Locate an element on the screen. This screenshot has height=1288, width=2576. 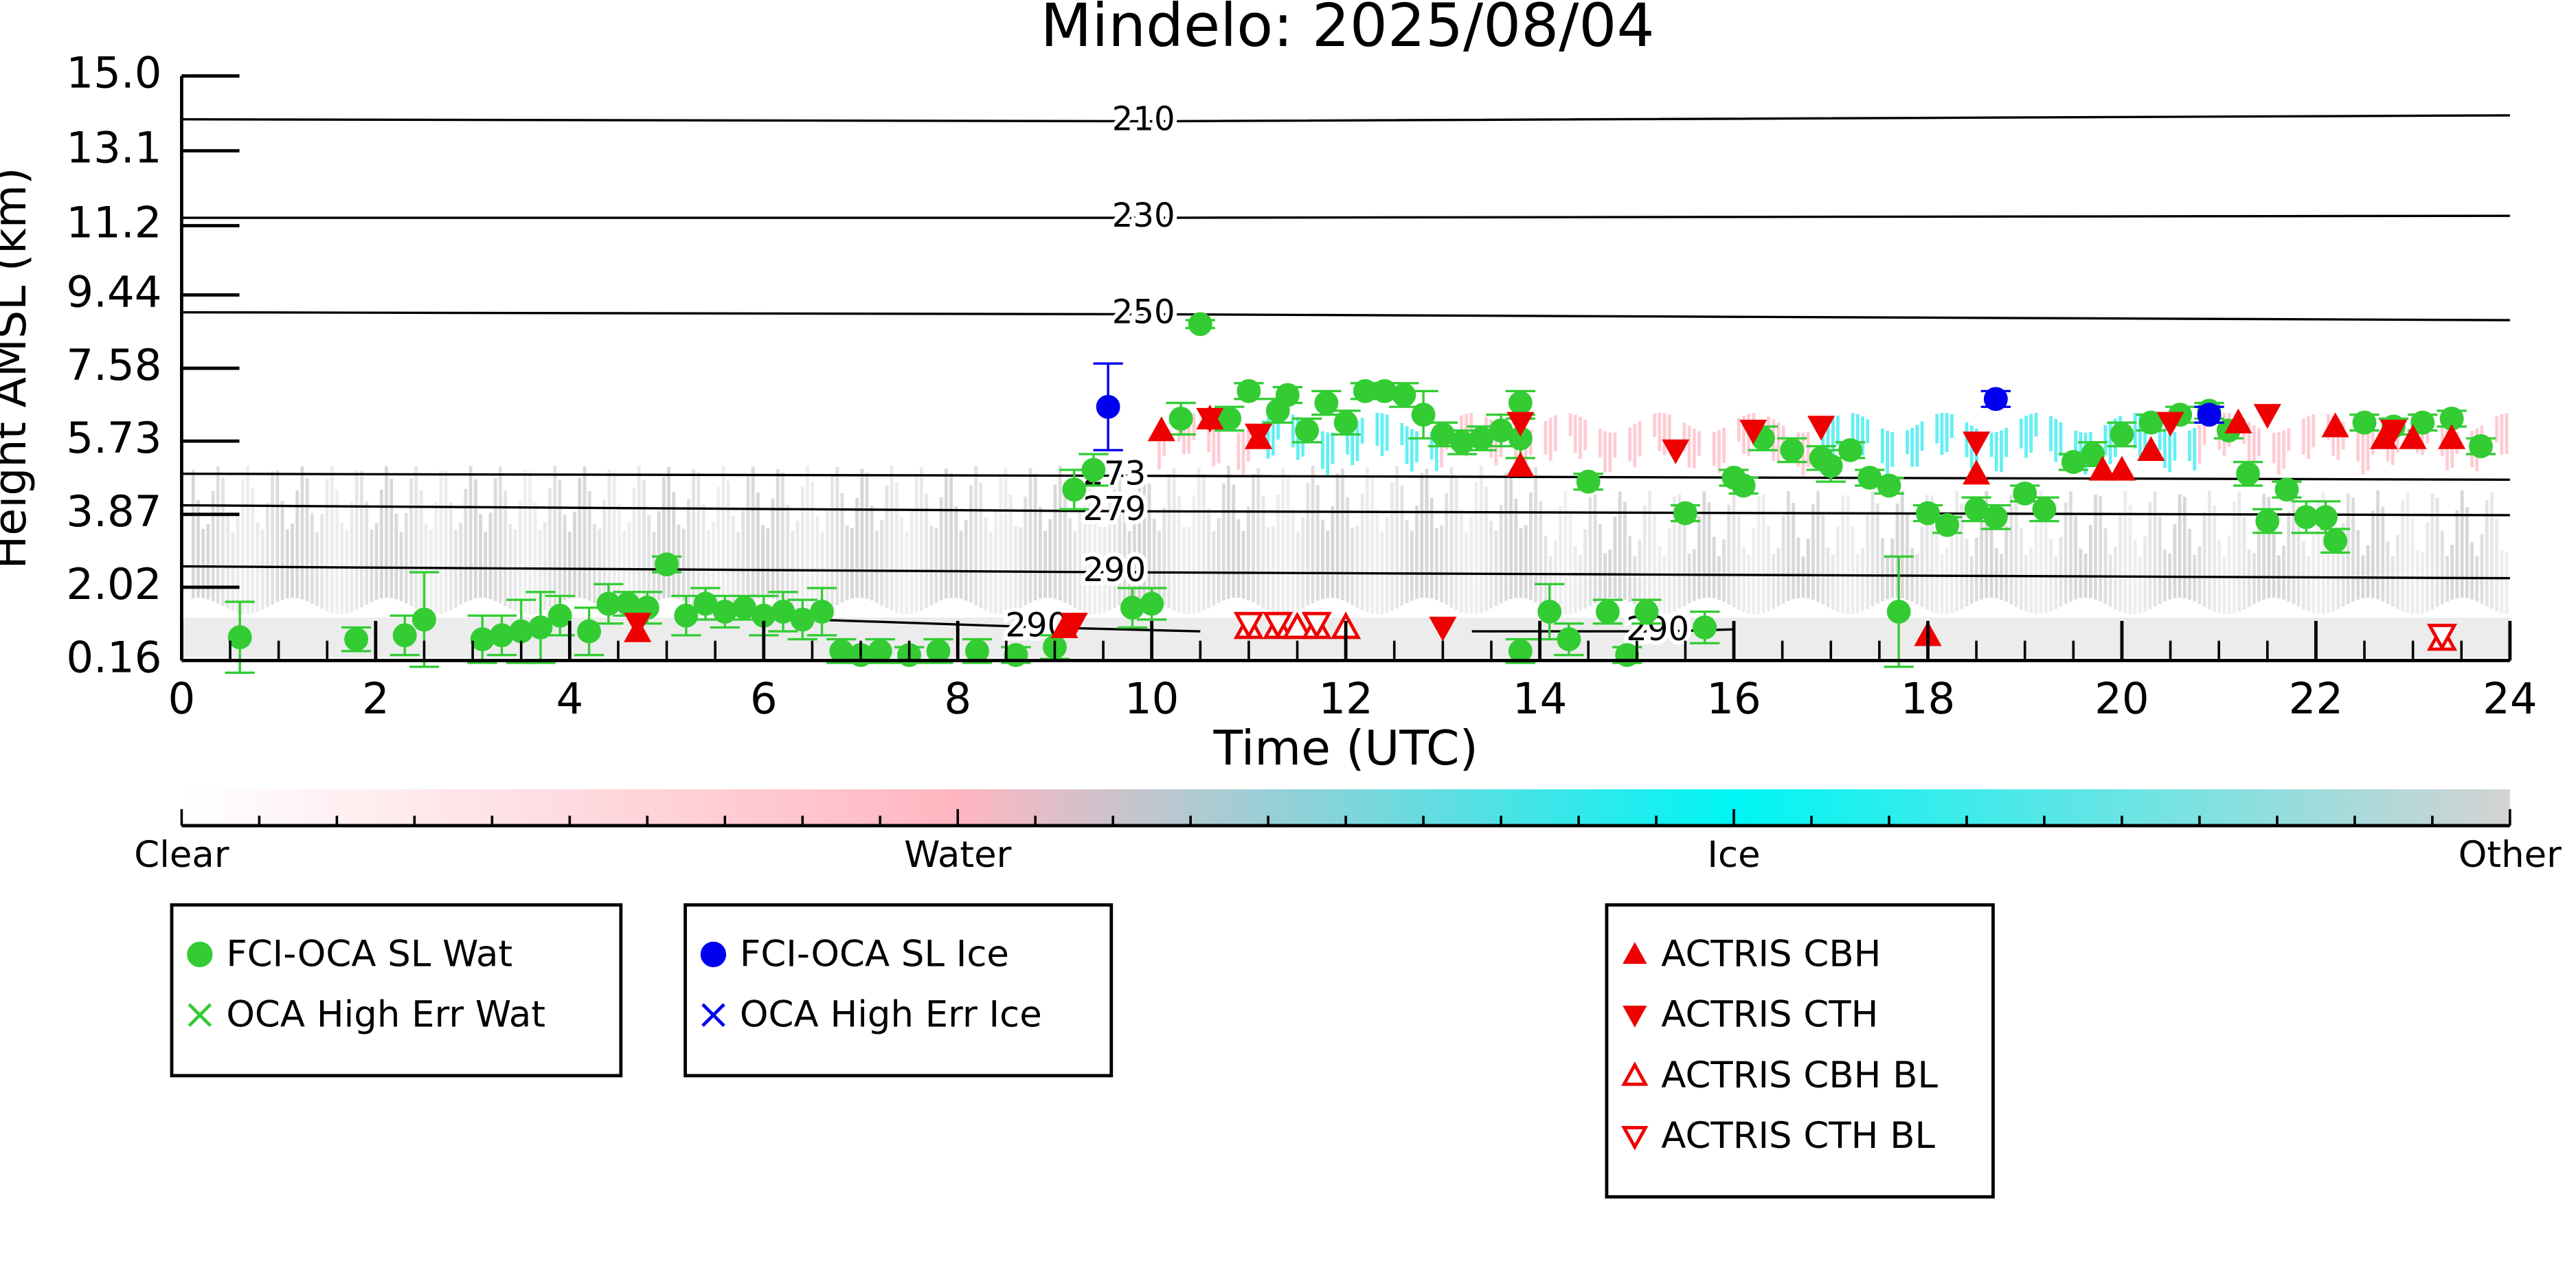
legend-label: FCI-OCA SL Wat is located at coordinates (369, 954).